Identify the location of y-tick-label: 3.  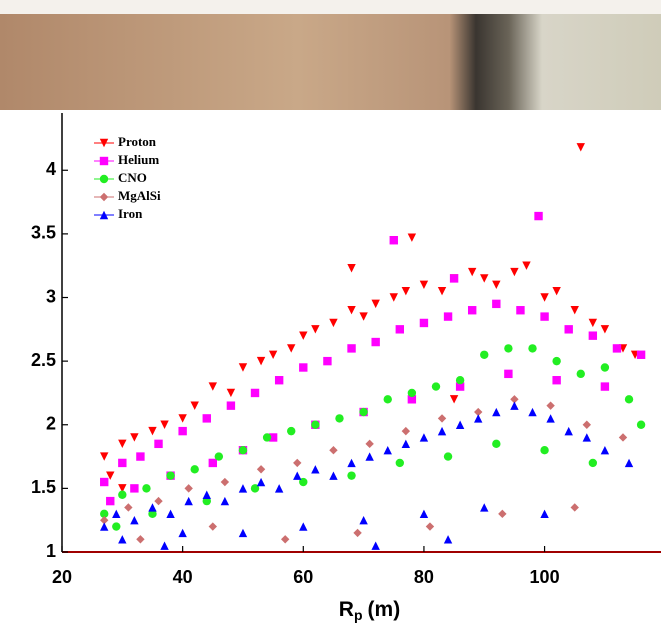
(51, 296).